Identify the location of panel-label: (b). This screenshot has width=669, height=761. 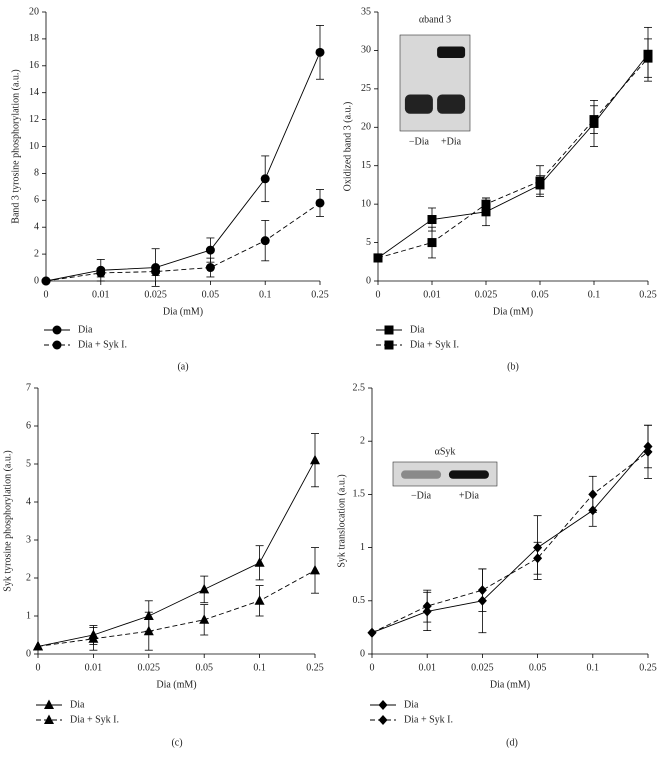
(513, 366).